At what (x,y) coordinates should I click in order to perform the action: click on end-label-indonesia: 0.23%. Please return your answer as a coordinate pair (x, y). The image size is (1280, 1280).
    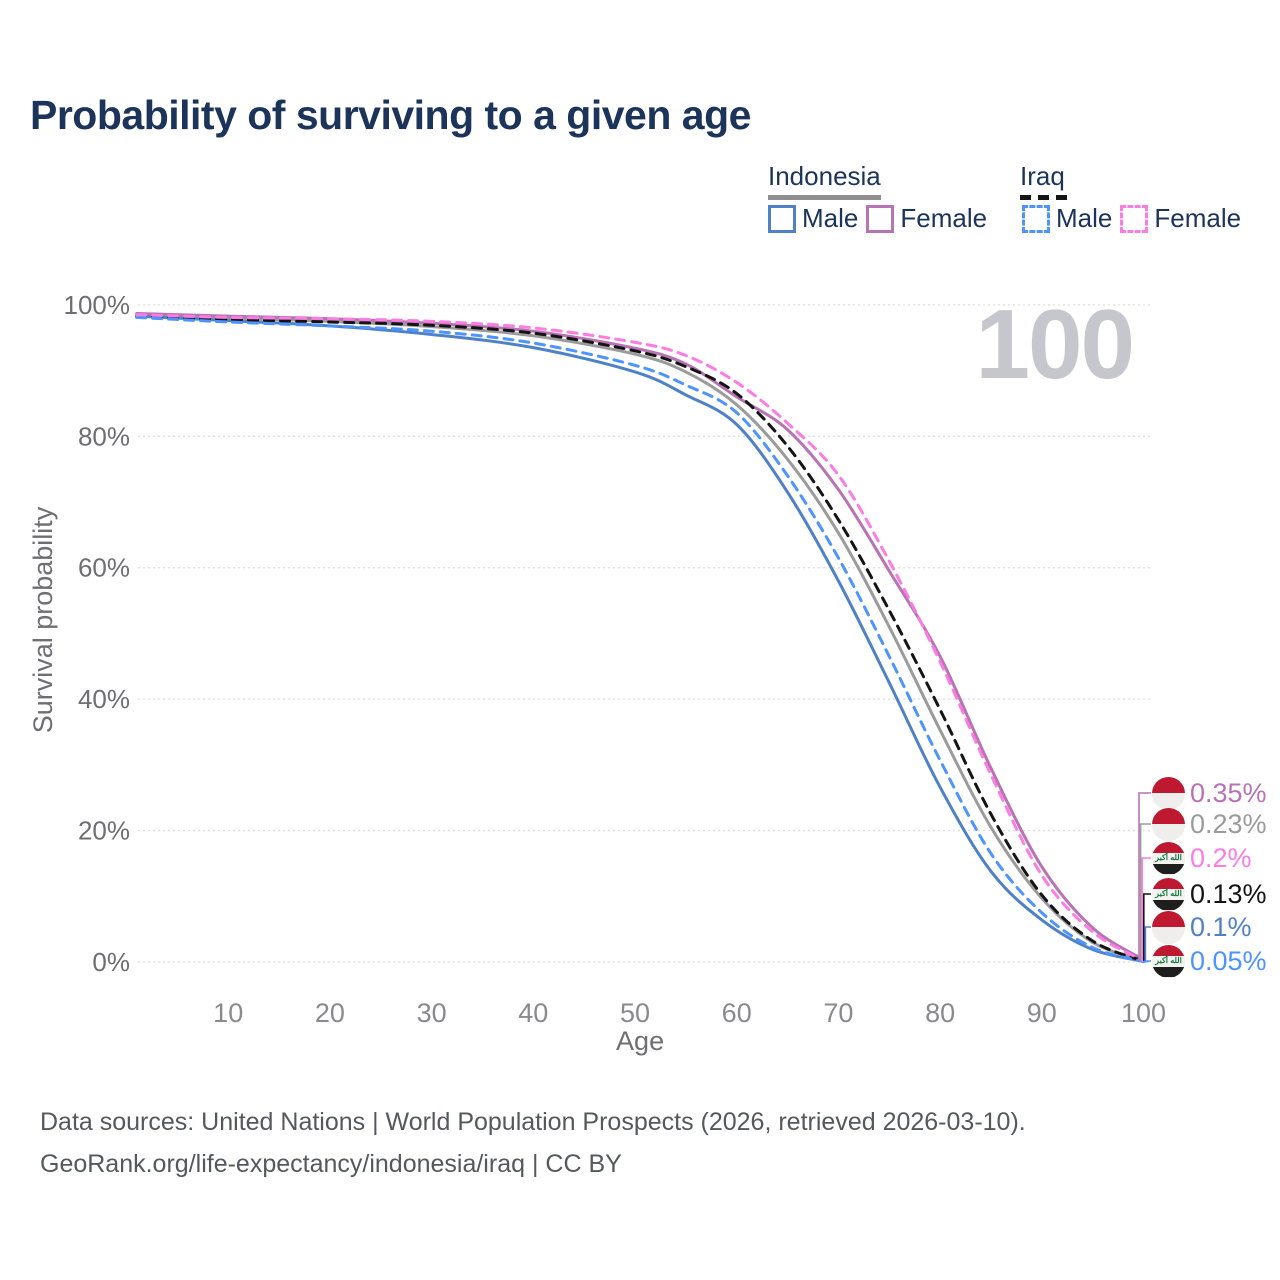
    Looking at the image, I should click on (1209, 824).